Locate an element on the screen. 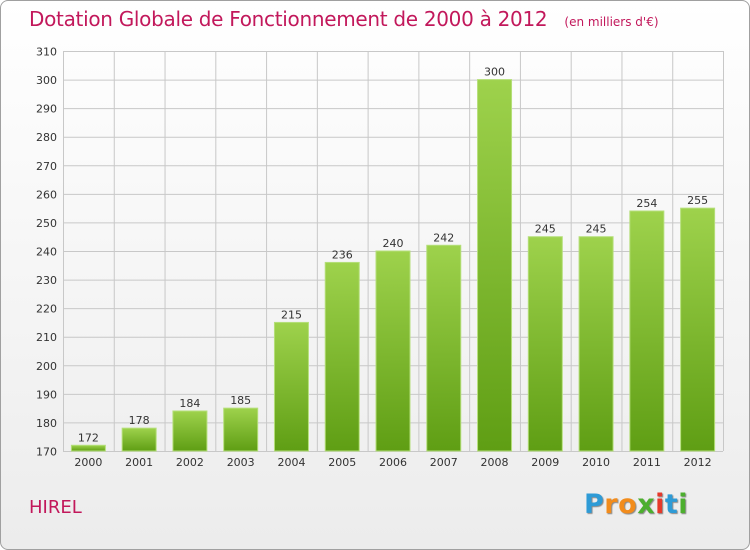 The image size is (750, 550). data-label: 255 is located at coordinates (697, 200).